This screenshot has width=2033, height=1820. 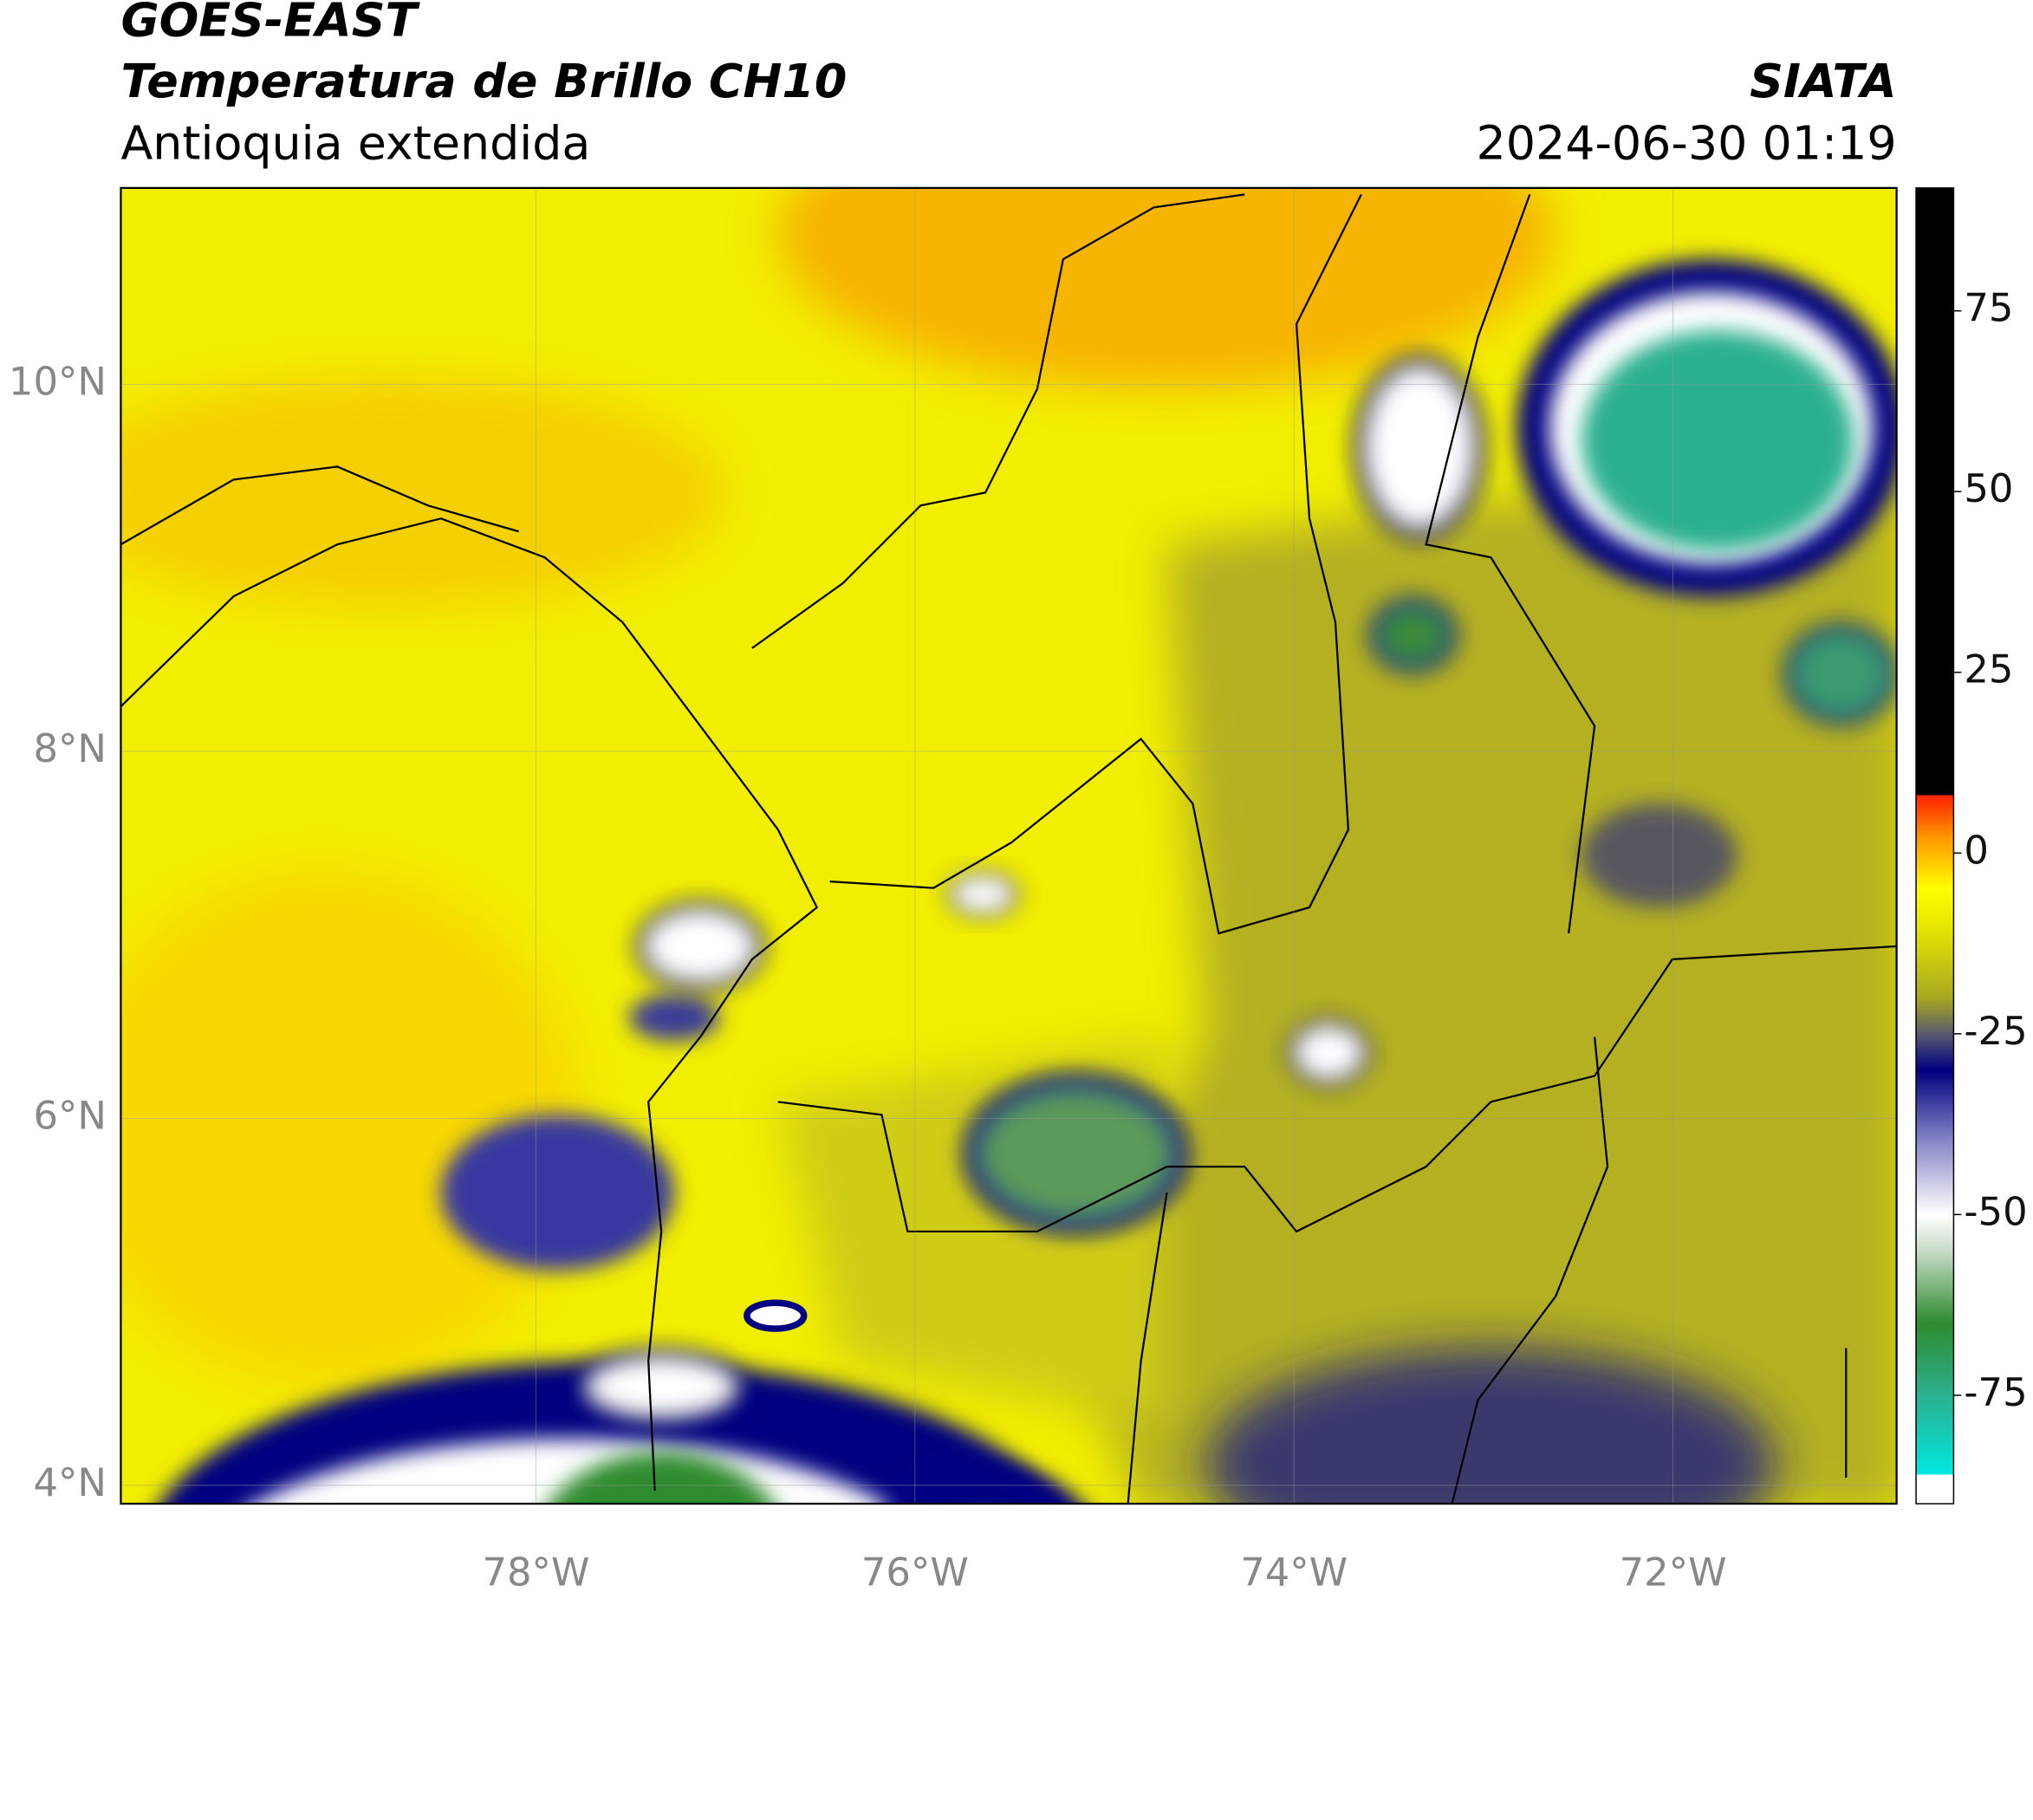 What do you see at coordinates (70, 1482) in the screenshot?
I see `y-tick-label: 4°N` at bounding box center [70, 1482].